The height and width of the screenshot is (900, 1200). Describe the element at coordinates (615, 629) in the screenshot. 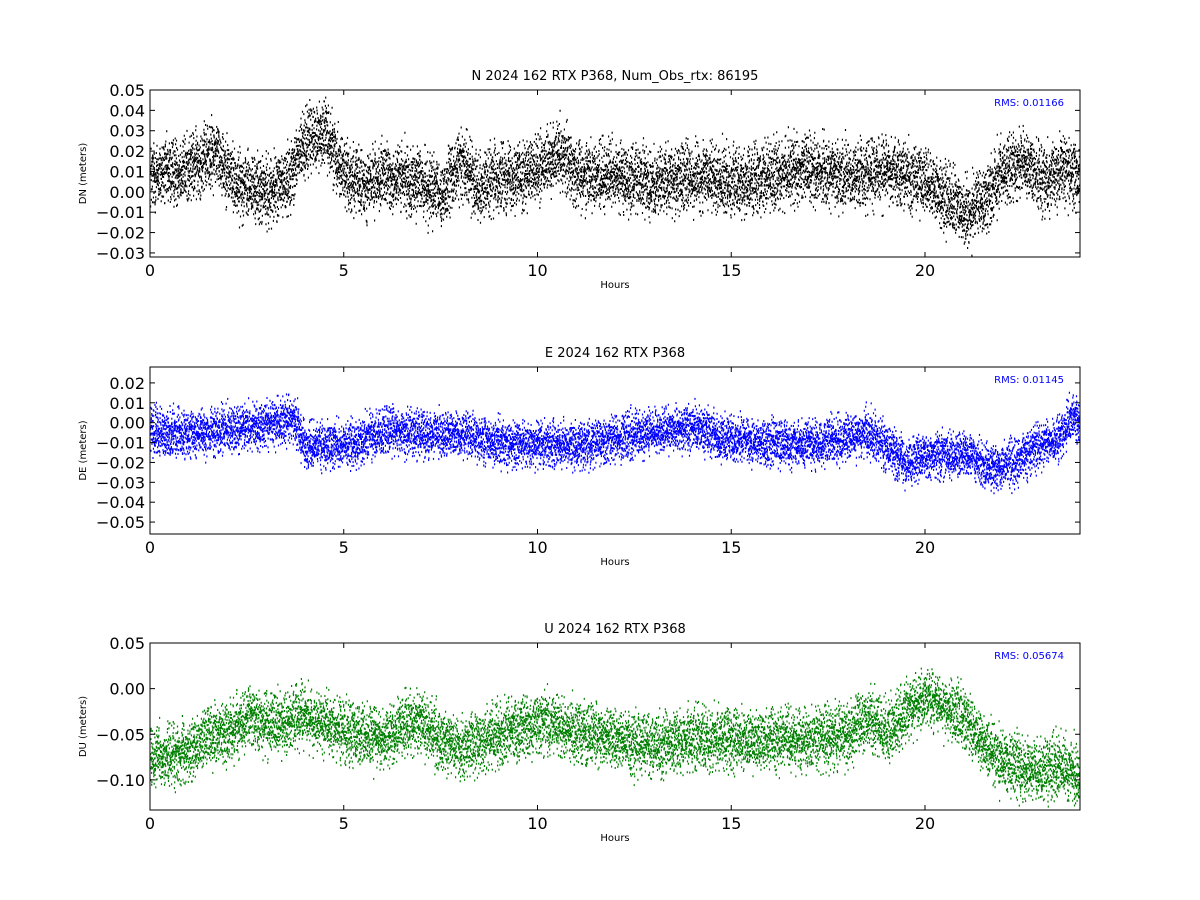

I see `chart-title: U 2024 162 RTX P368` at that location.